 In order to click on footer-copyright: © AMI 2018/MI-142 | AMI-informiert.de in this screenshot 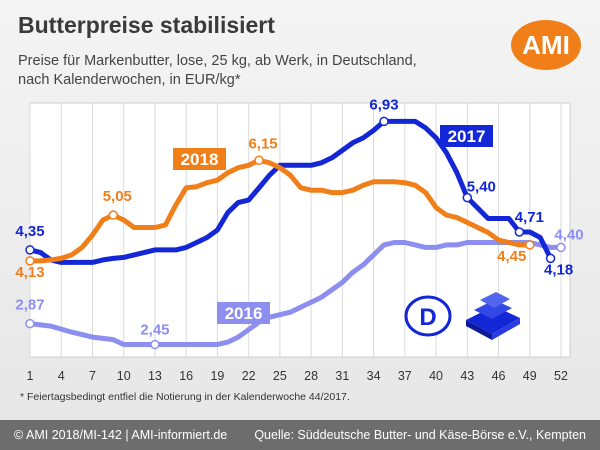, I will do `click(121, 435)`.